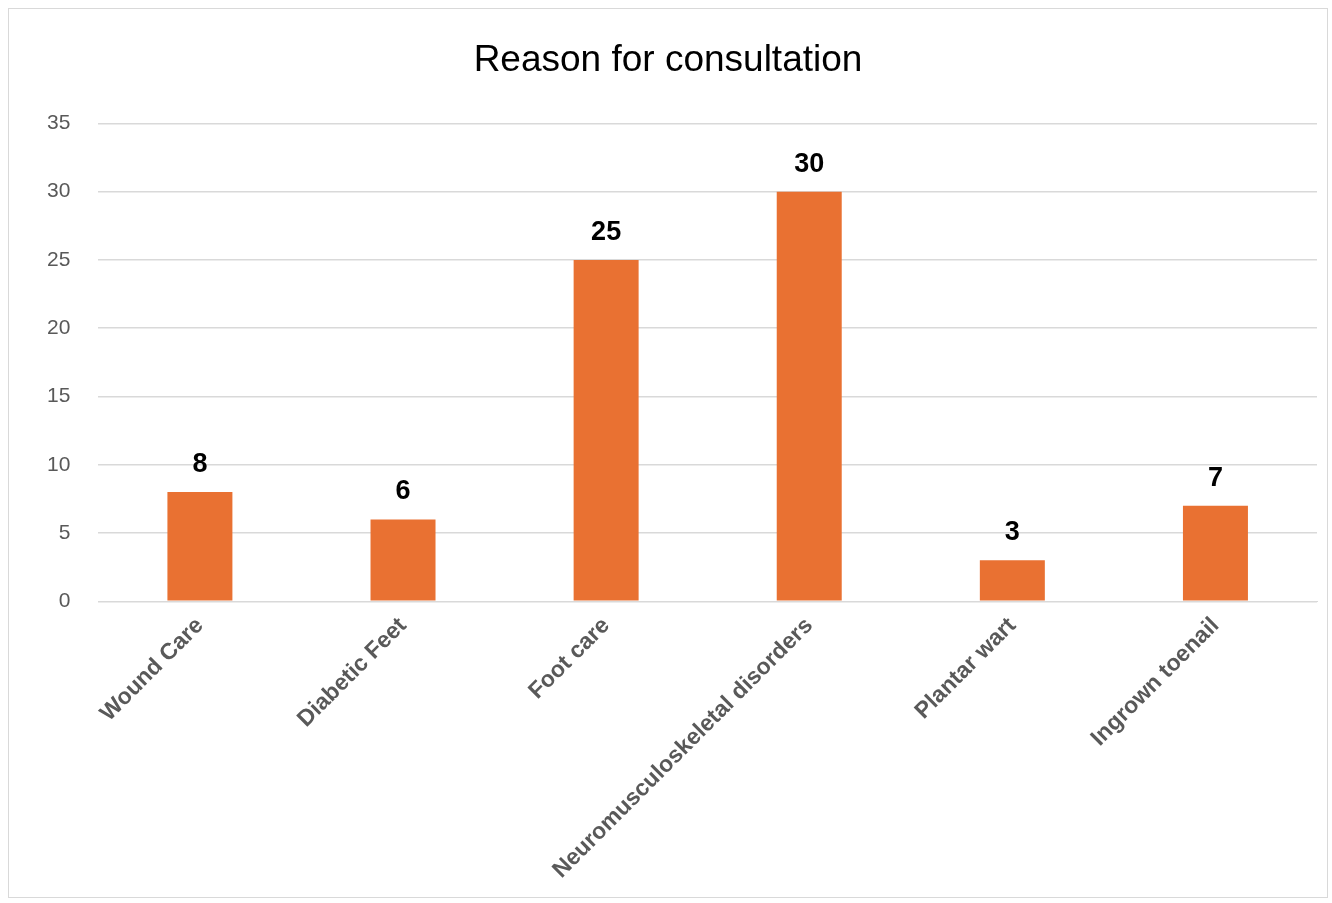 Image resolution: width=1332 pixels, height=903 pixels. Describe the element at coordinates (59, 395) in the screenshot. I see `y-tick-label: 15` at that location.